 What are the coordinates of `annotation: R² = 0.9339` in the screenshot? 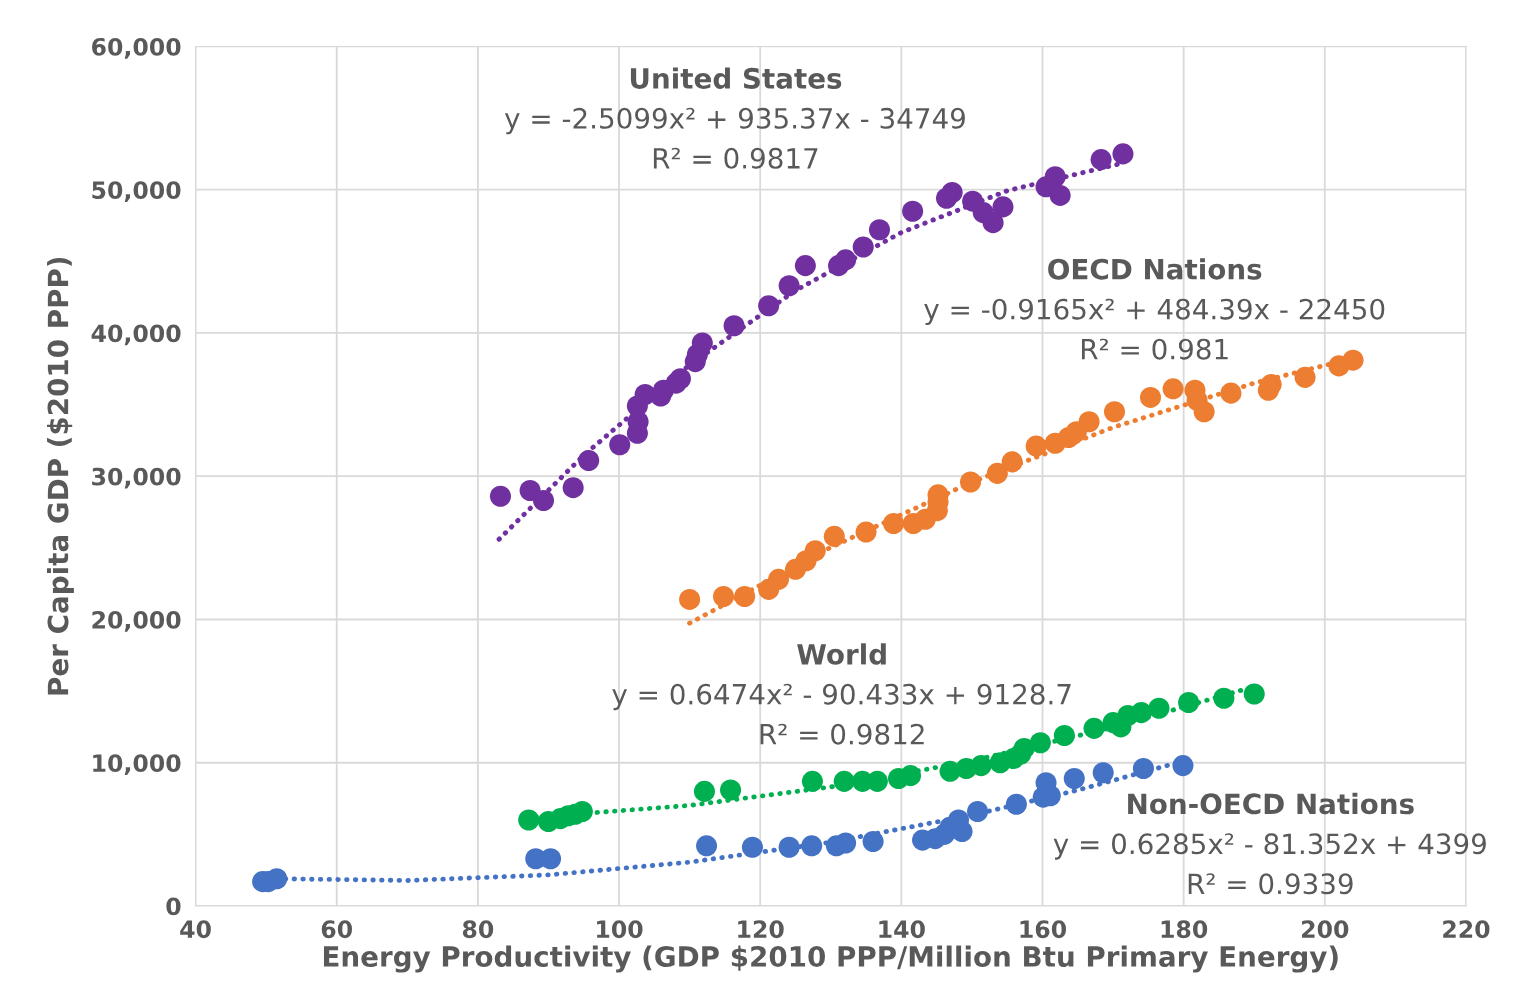 It's located at (1270, 884).